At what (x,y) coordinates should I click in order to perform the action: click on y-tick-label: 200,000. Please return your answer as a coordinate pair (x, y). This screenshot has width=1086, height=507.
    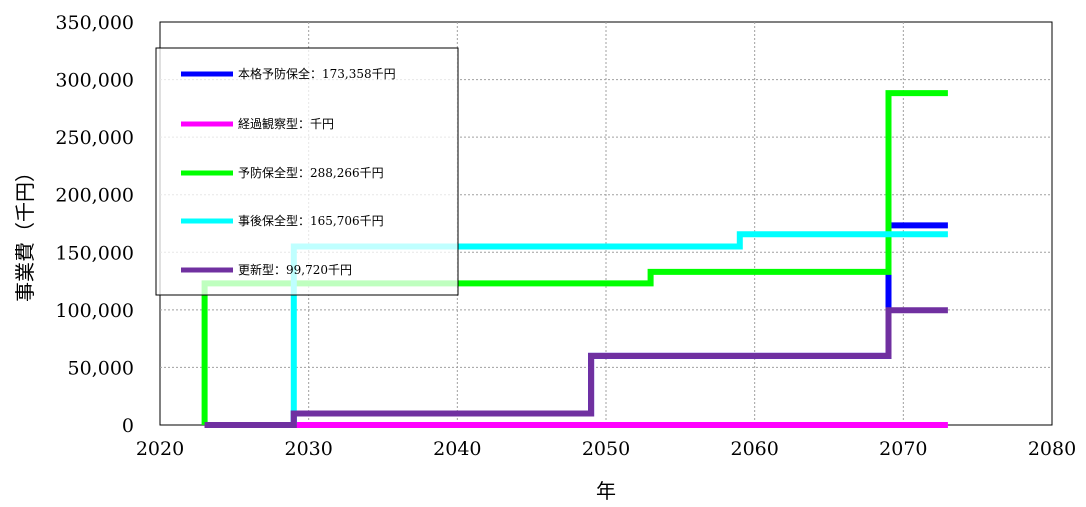
    Looking at the image, I should click on (94, 196).